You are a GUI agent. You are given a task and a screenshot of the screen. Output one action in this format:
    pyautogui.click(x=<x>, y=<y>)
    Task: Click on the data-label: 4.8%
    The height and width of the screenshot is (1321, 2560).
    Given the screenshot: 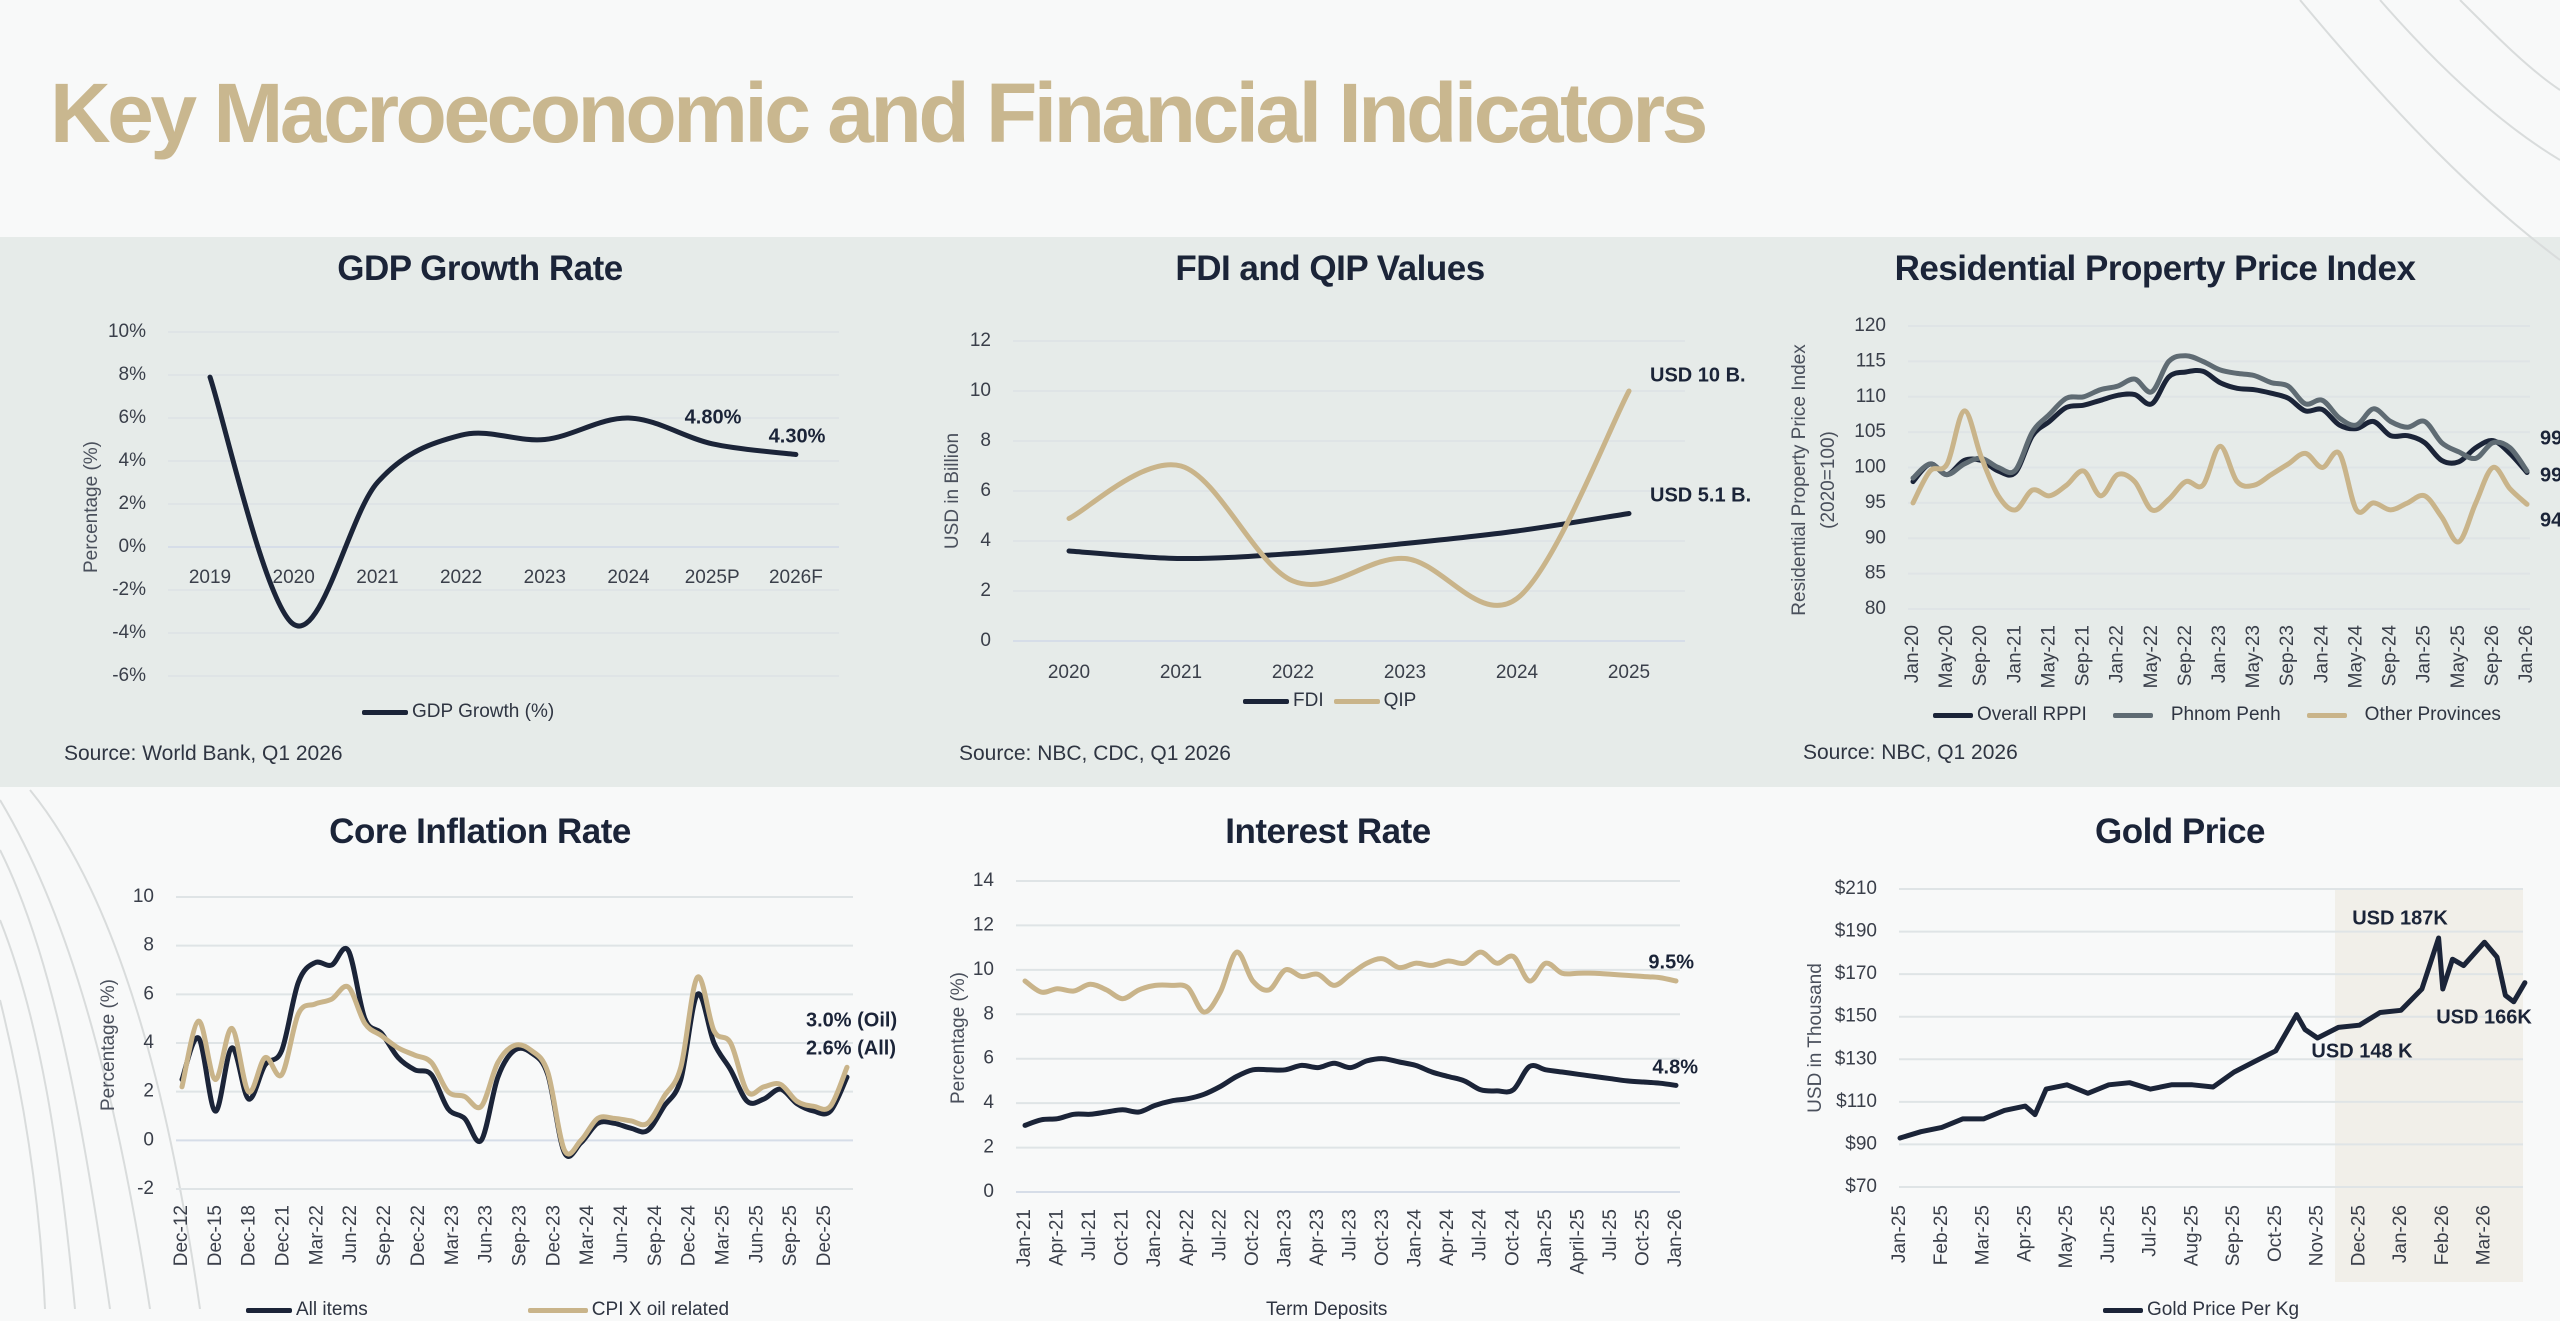 What is the action you would take?
    pyautogui.click(x=1675, y=1067)
    